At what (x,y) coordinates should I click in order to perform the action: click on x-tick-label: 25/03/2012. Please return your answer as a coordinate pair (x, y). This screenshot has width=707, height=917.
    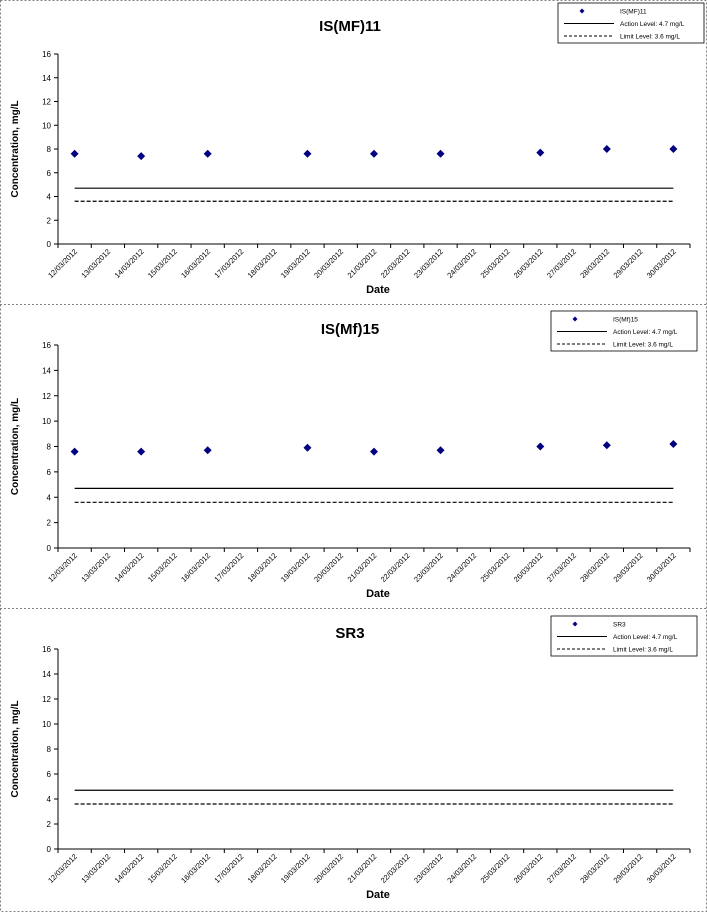
    Looking at the image, I should click on (495, 868).